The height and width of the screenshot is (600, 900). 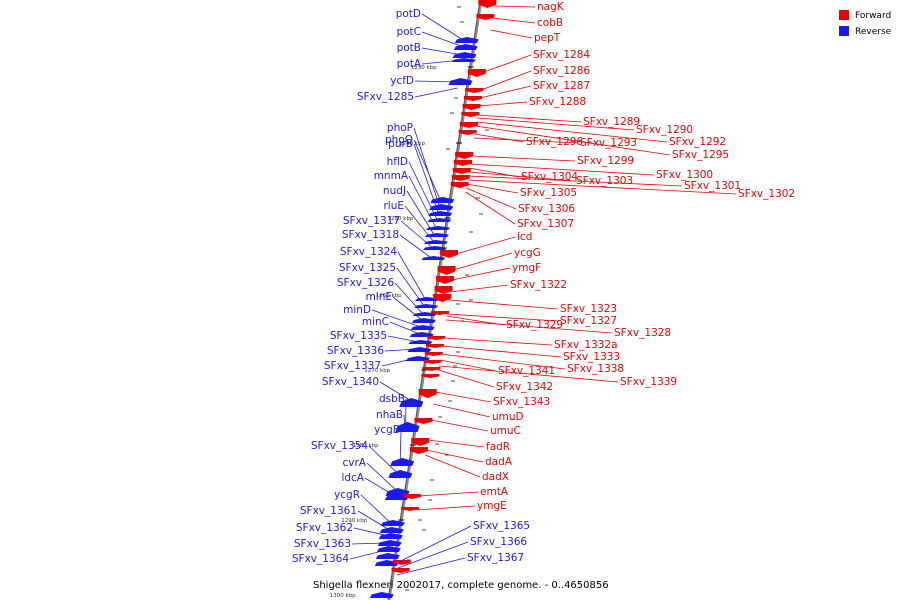 What do you see at coordinates (354, 521) in the screenshot?
I see `tick-label: 1290 kbp` at bounding box center [354, 521].